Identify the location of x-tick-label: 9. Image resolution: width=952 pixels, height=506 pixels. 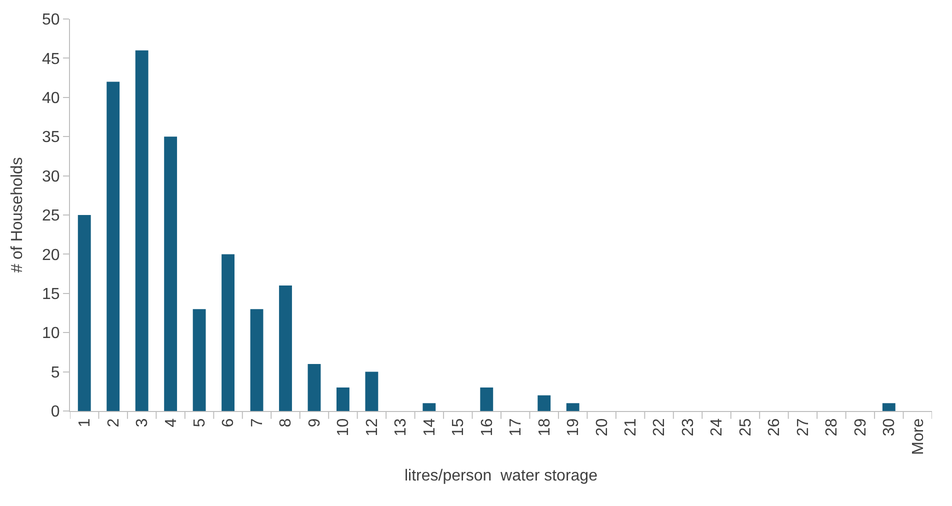
(315, 423).